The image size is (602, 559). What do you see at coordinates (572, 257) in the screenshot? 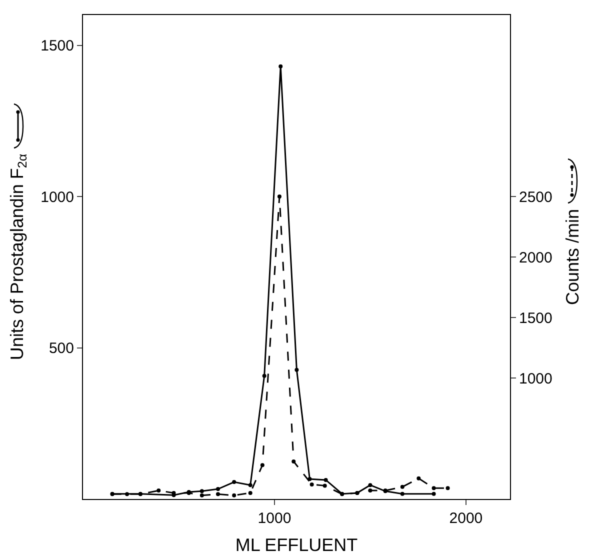
I see `y2-axis-title: Counts /min` at bounding box center [572, 257].